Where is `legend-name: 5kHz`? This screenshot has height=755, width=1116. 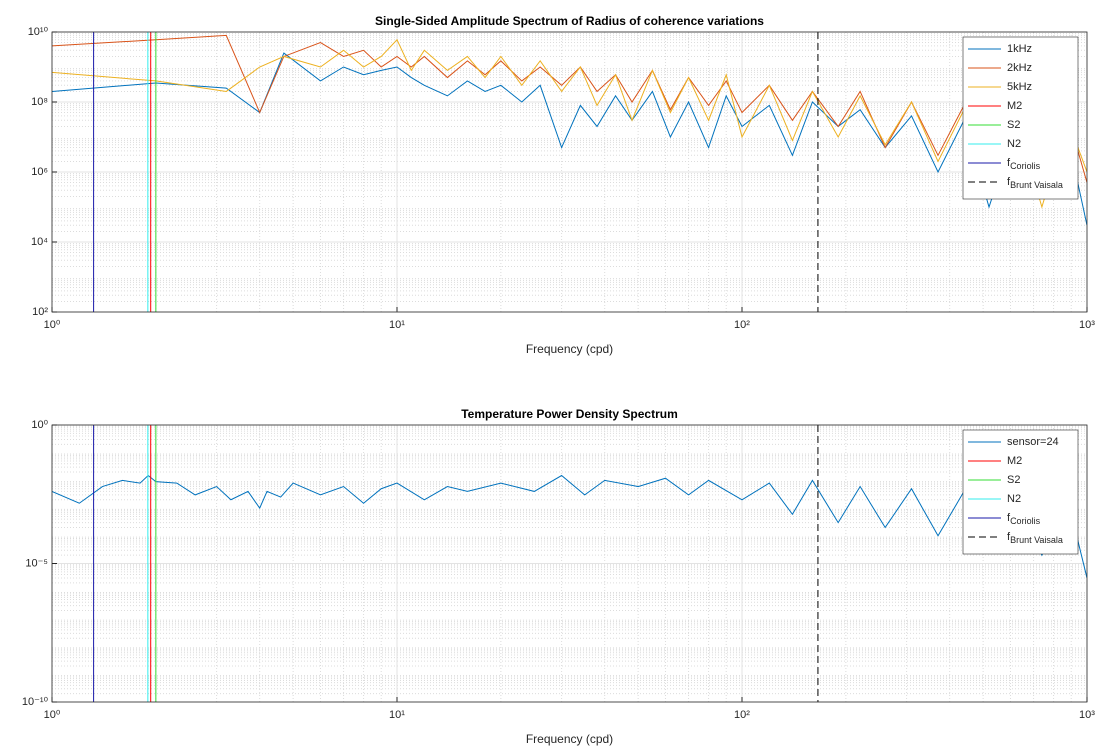
legend-name: 5kHz is located at coordinates (1019, 87).